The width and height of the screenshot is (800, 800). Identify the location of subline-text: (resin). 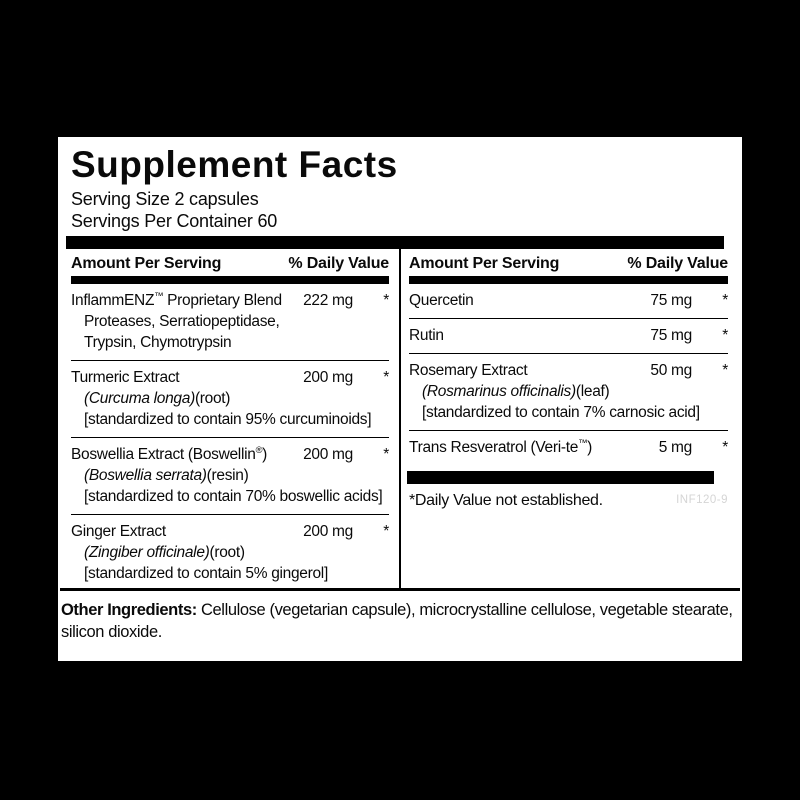
(227, 475).